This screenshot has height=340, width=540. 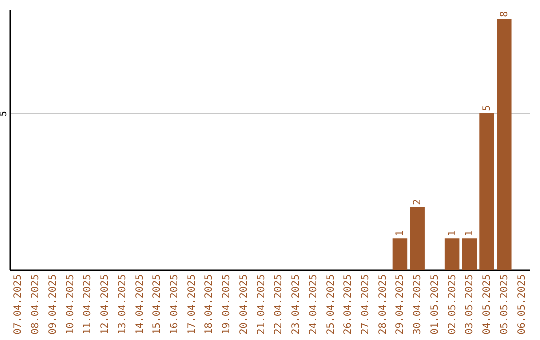 I want to click on x-tick-label: 26.04.2025, so click(x=348, y=304).